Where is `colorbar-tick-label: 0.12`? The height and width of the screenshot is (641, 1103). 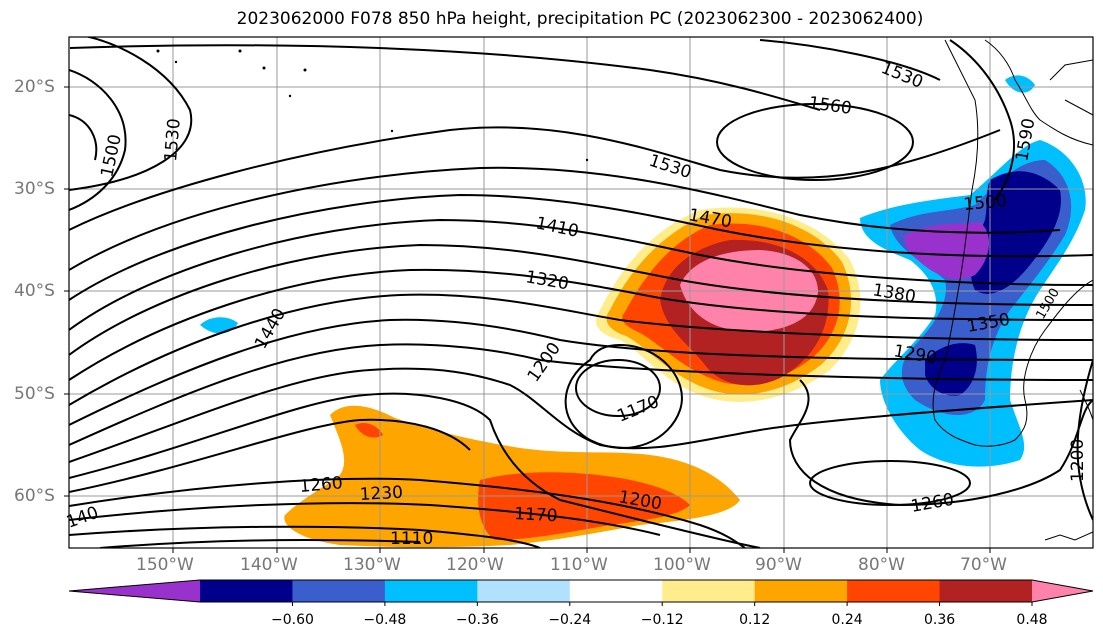 colorbar-tick-label: 0.12 is located at coordinates (755, 620).